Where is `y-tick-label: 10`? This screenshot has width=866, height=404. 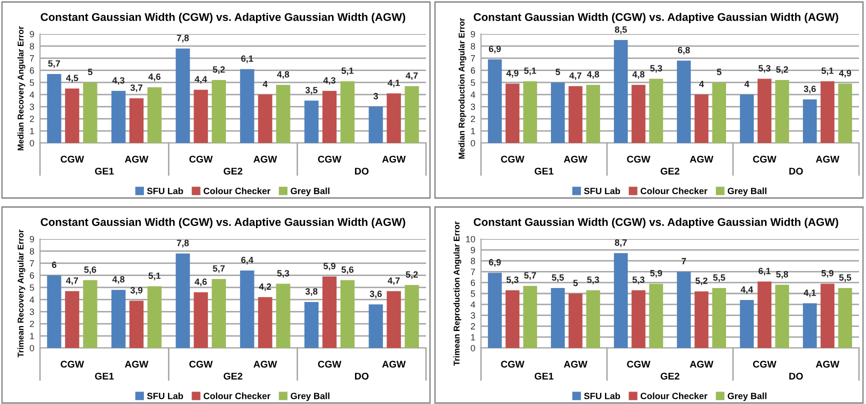
y-tick-label: 10 is located at coordinates (471, 239).